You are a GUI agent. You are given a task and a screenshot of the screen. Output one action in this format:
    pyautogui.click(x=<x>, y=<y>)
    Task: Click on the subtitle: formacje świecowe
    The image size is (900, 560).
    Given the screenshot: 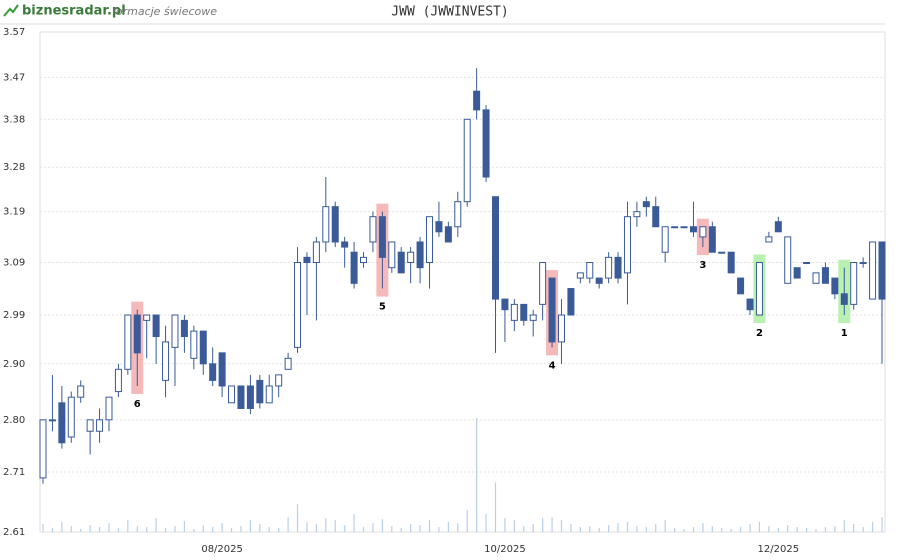 What is the action you would take?
    pyautogui.click(x=164, y=11)
    